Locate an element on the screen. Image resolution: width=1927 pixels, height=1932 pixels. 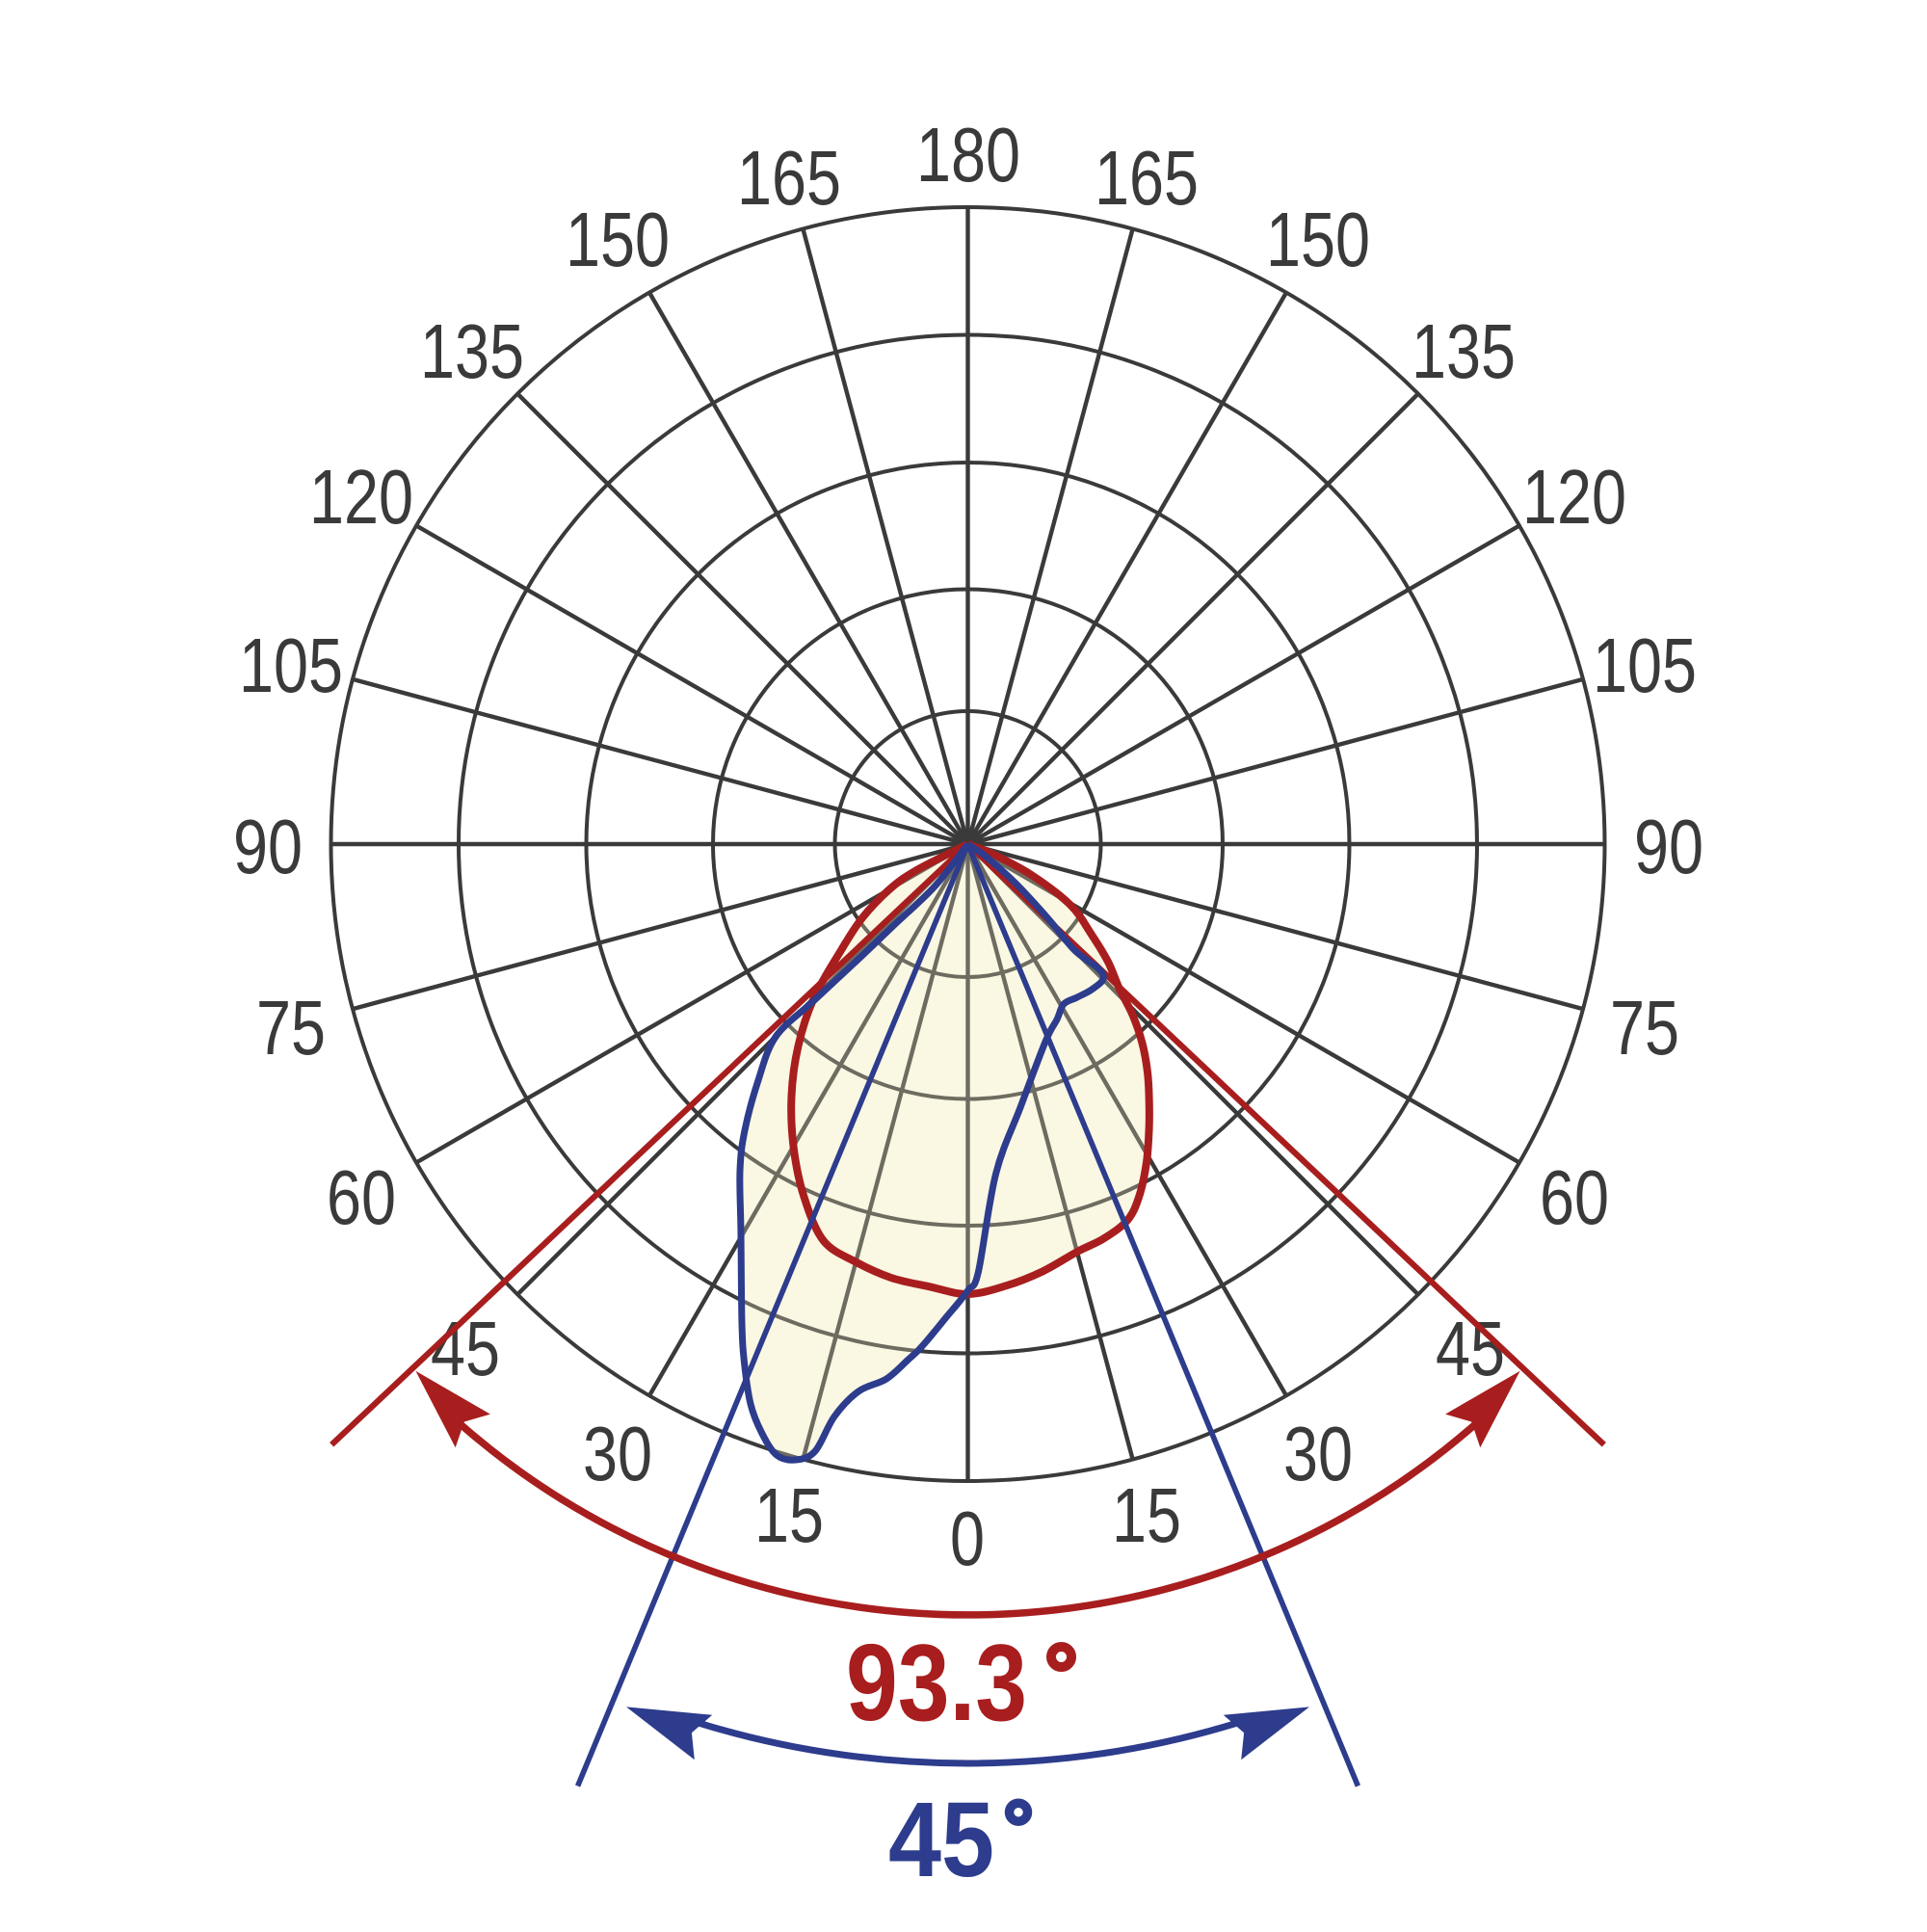
svg-text: 0 is located at coordinates (968, 1538).